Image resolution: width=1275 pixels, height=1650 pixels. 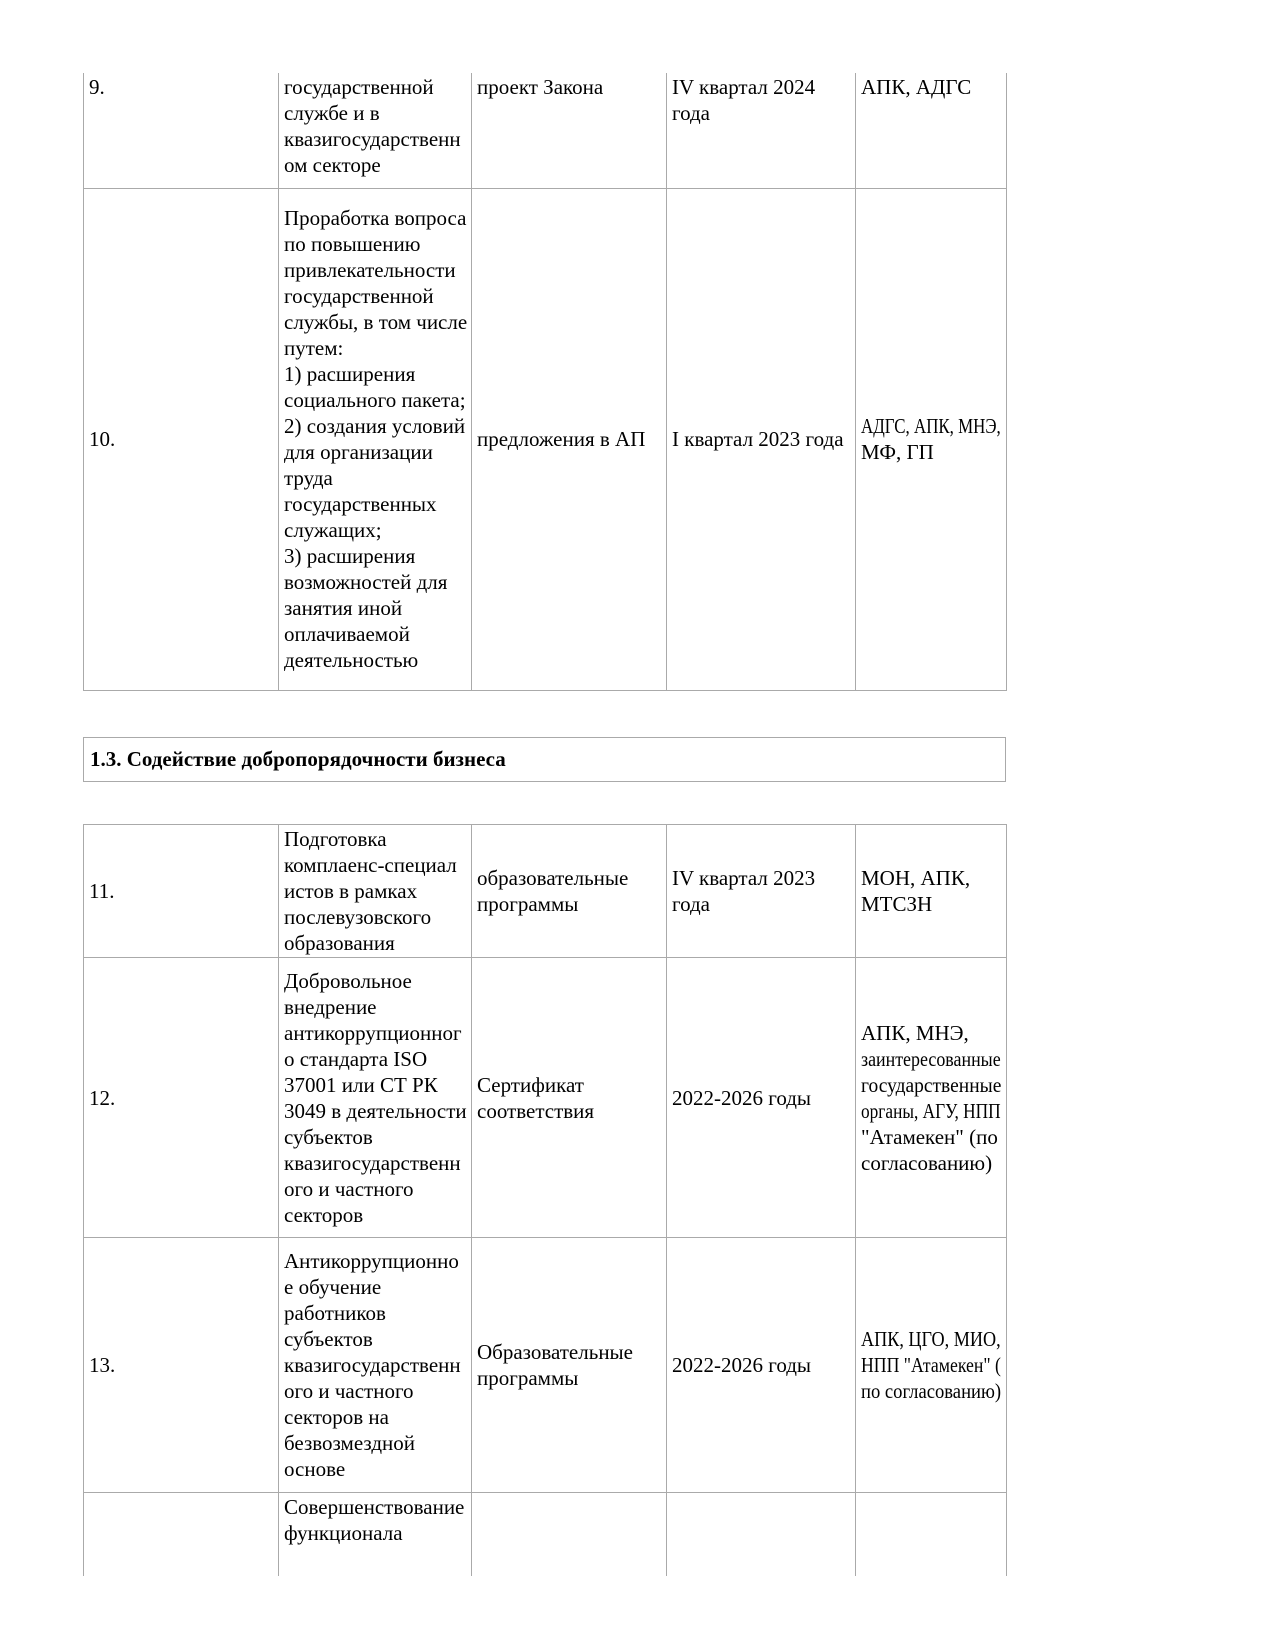 I want to click on deadline-cell, so click(x=761, y=1534).